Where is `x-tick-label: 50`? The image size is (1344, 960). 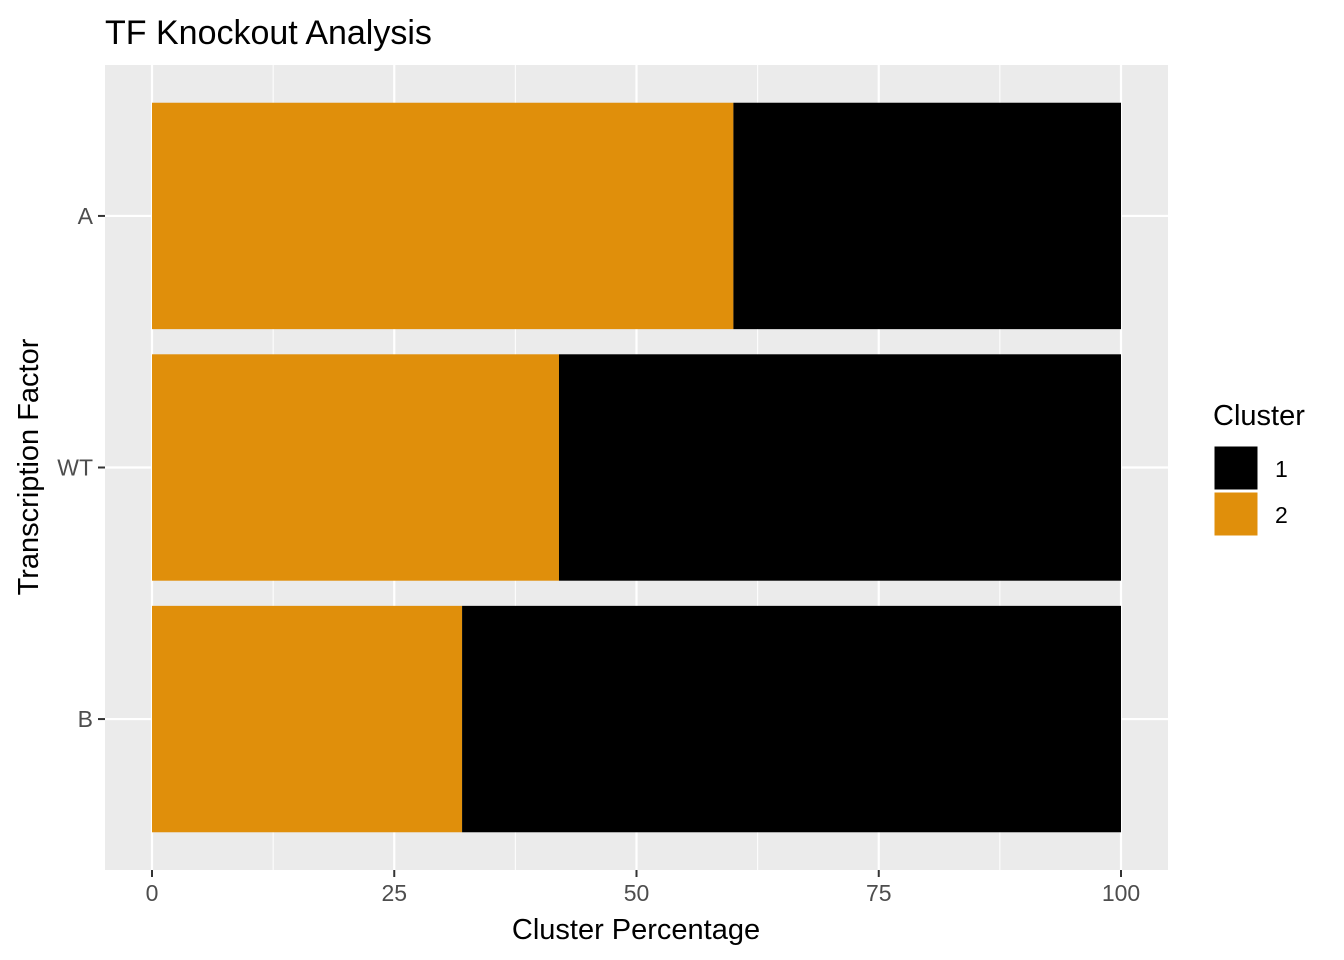 x-tick-label: 50 is located at coordinates (637, 893).